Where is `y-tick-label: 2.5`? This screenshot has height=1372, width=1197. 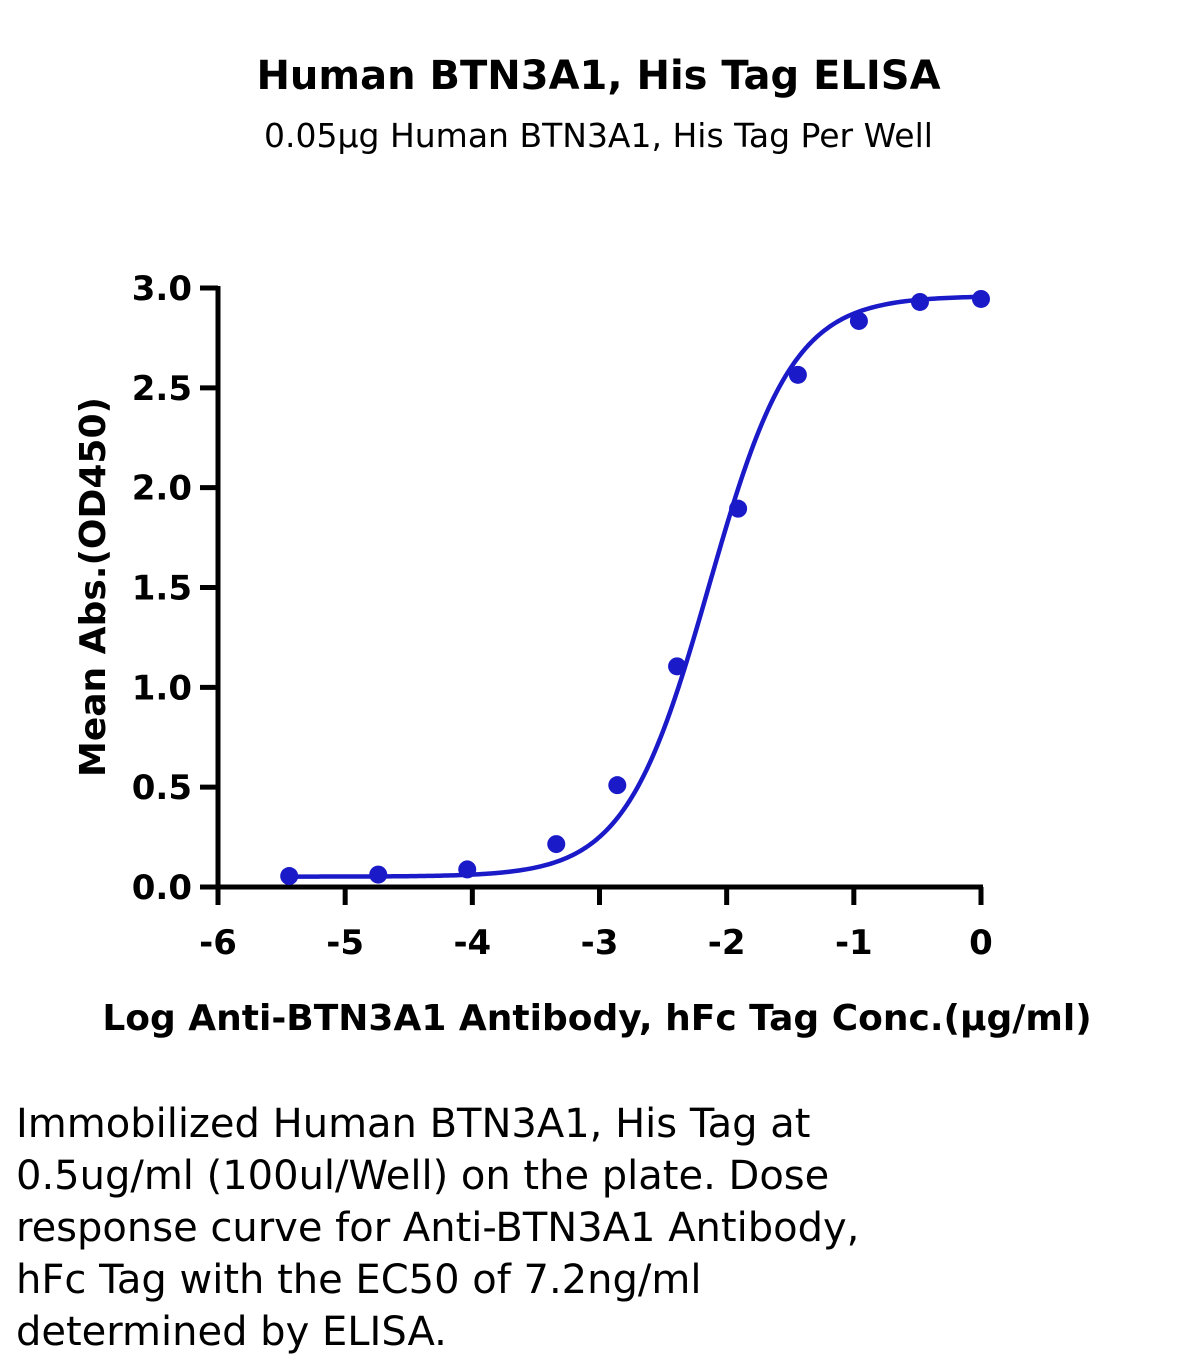 y-tick-label: 2.5 is located at coordinates (162, 389).